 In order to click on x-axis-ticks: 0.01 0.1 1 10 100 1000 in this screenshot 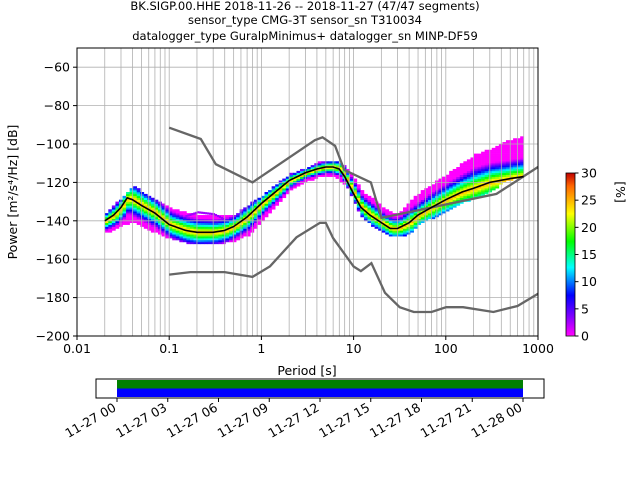, I will do `click(308, 346)`.